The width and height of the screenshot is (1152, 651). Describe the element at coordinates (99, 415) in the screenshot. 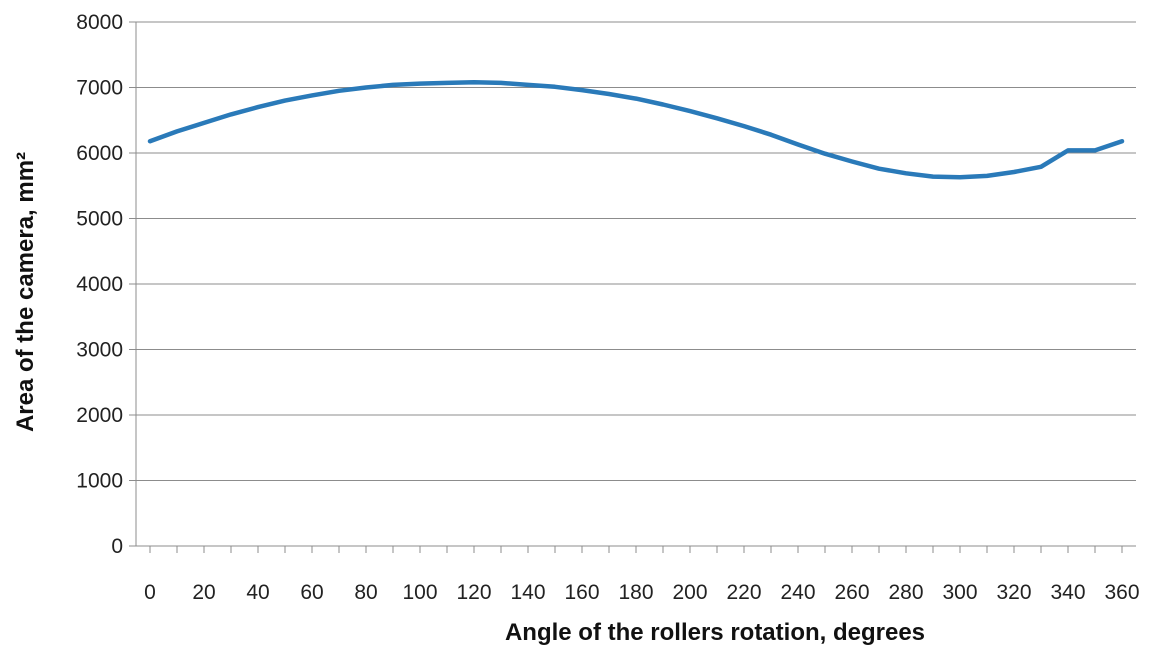

I see `y-tick-label: 2000` at that location.